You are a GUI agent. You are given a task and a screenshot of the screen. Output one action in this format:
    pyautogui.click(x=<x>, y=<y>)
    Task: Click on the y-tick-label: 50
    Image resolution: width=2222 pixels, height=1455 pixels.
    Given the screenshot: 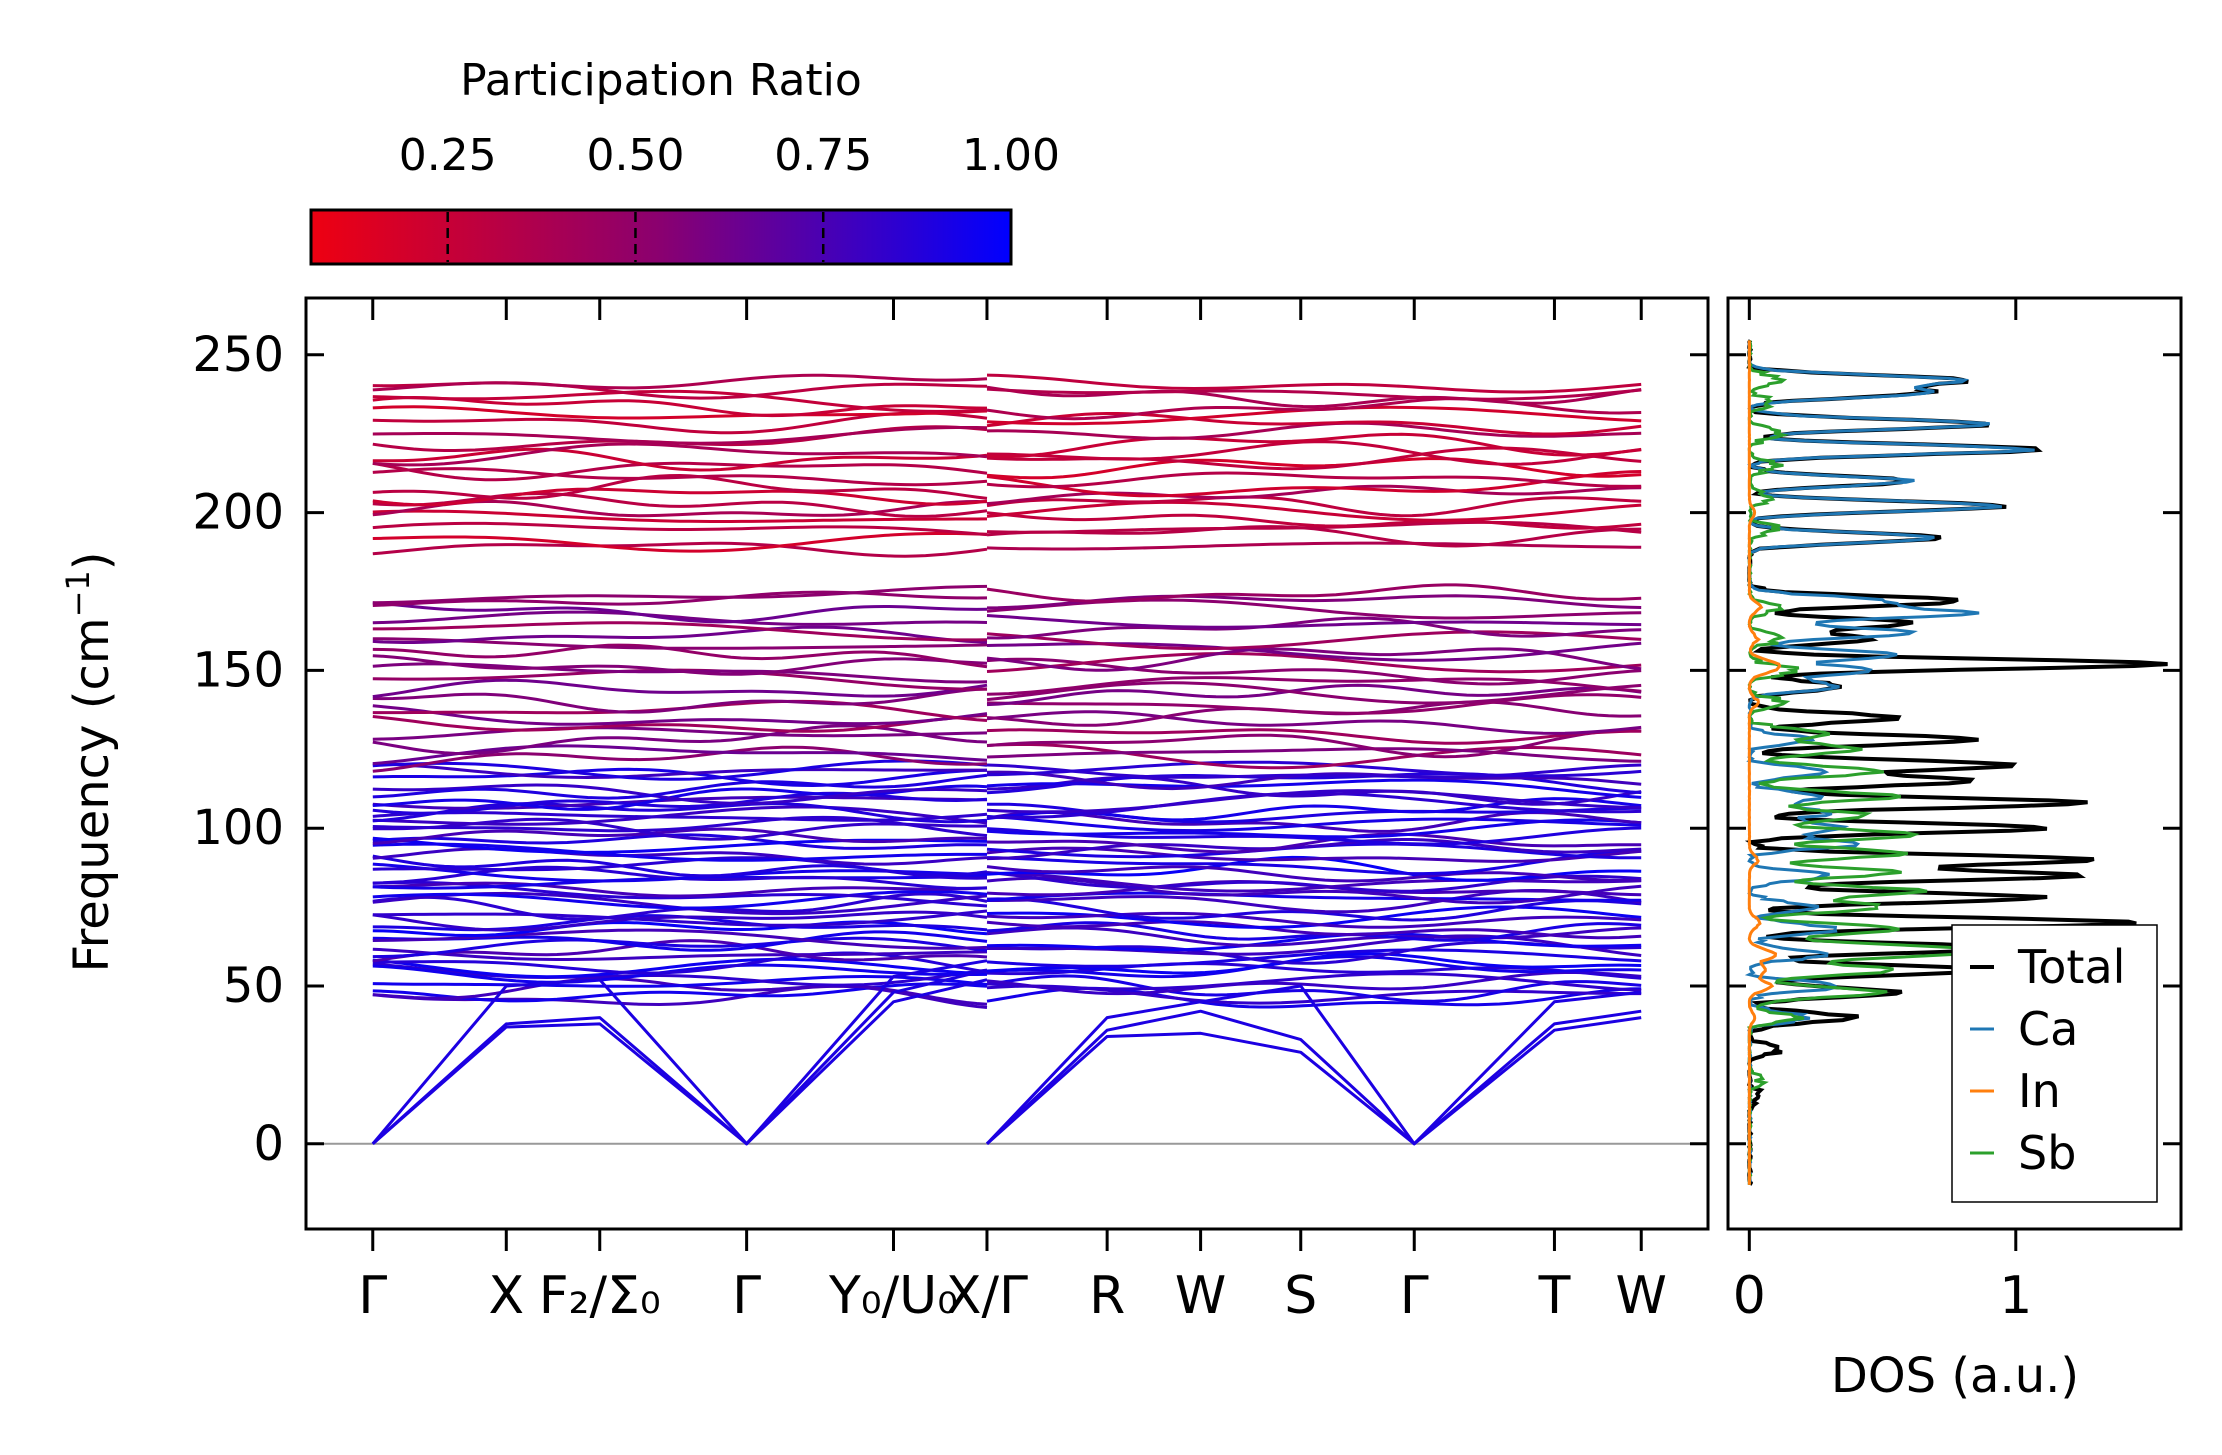 What is the action you would take?
    pyautogui.click(x=253, y=986)
    